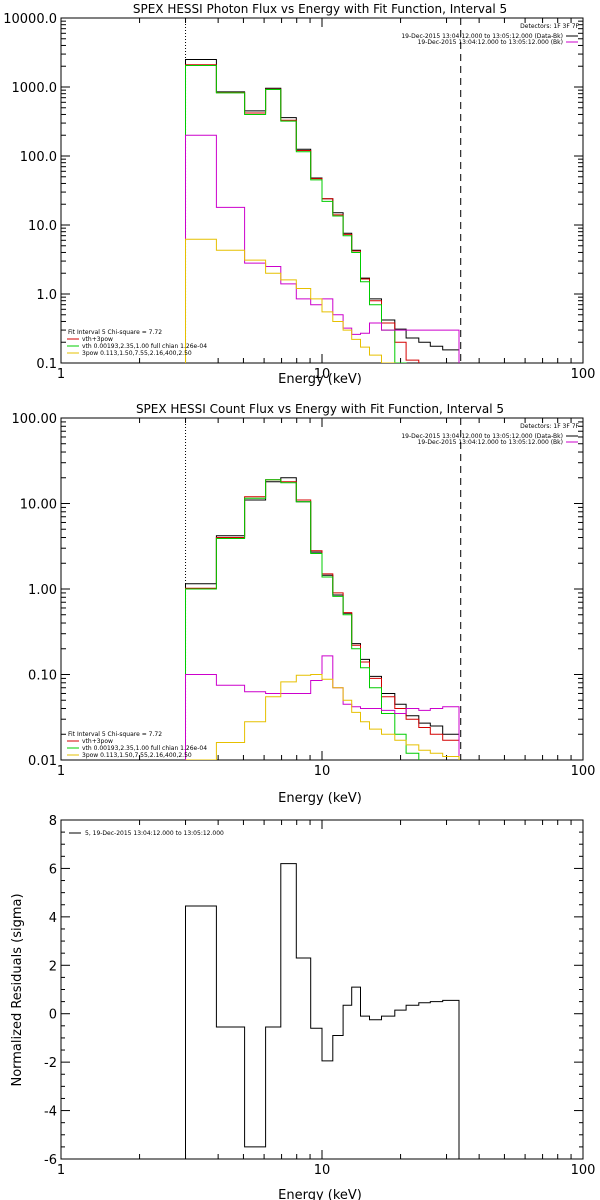  What do you see at coordinates (42, 590) in the screenshot?
I see `y-tick-label: 1.00` at bounding box center [42, 590].